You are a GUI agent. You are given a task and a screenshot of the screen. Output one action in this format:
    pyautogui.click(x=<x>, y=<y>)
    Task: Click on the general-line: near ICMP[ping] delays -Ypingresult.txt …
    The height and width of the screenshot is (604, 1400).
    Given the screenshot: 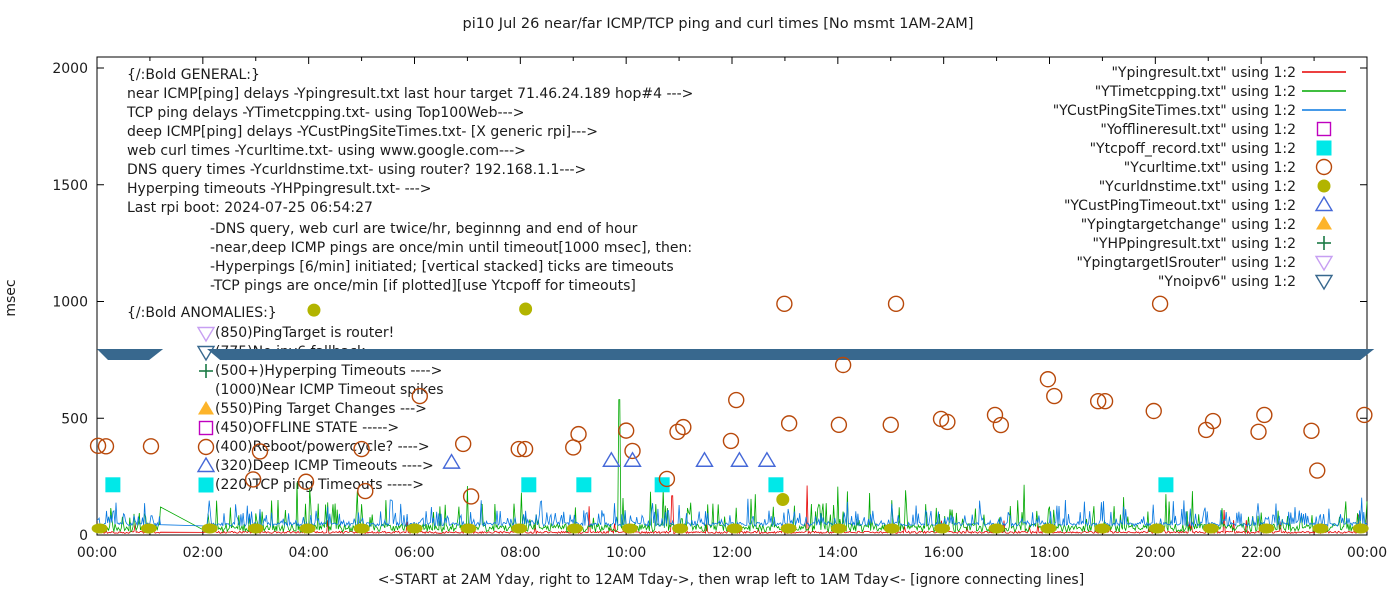 What is the action you would take?
    pyautogui.click(x=410, y=94)
    